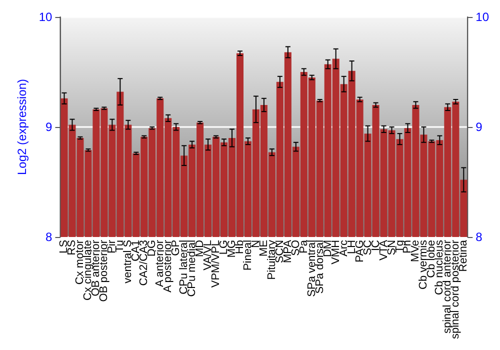  Describe the element at coordinates (479, 237) in the screenshot. I see `y2-tick-label: 8` at that location.